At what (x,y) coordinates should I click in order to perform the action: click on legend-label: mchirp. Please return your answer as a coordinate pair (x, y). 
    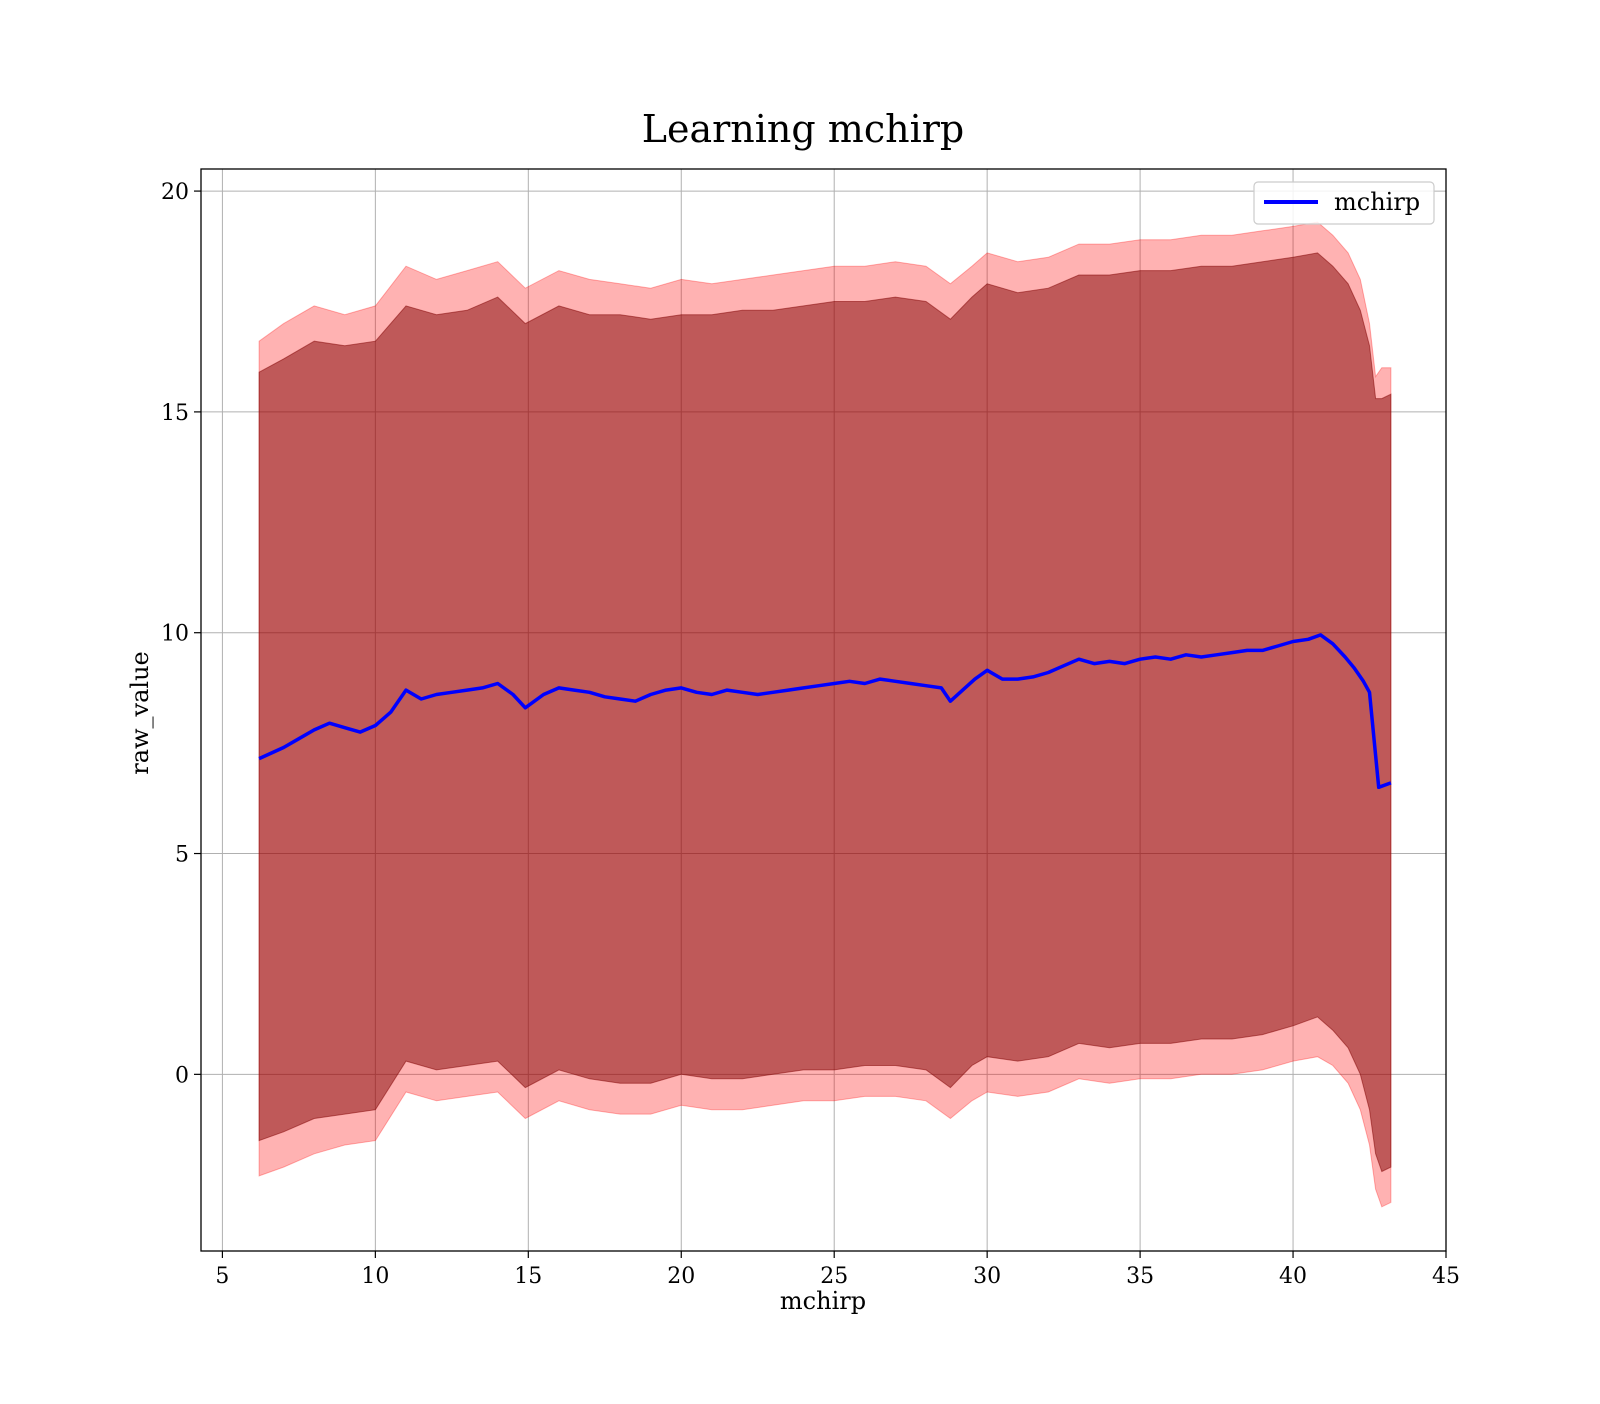
    Looking at the image, I should click on (1377, 202).